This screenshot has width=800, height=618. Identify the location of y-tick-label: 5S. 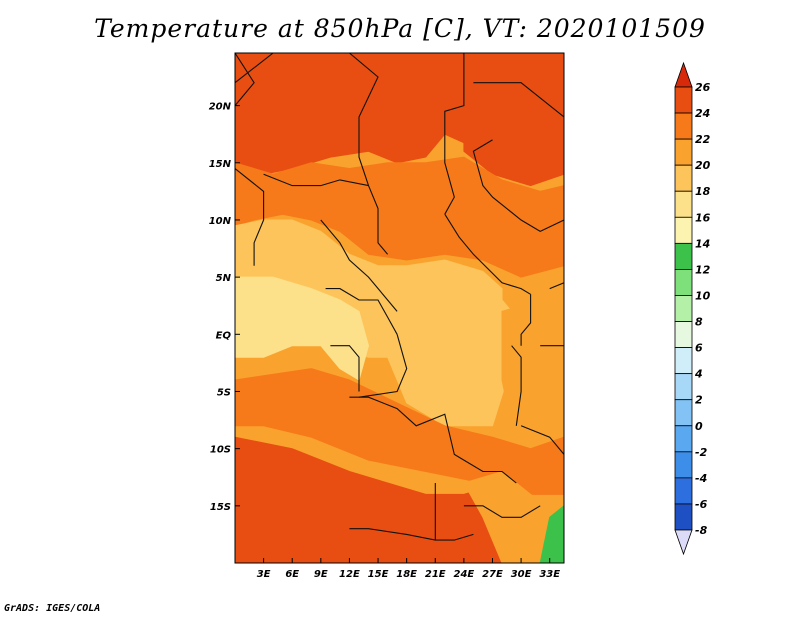
(224, 392).